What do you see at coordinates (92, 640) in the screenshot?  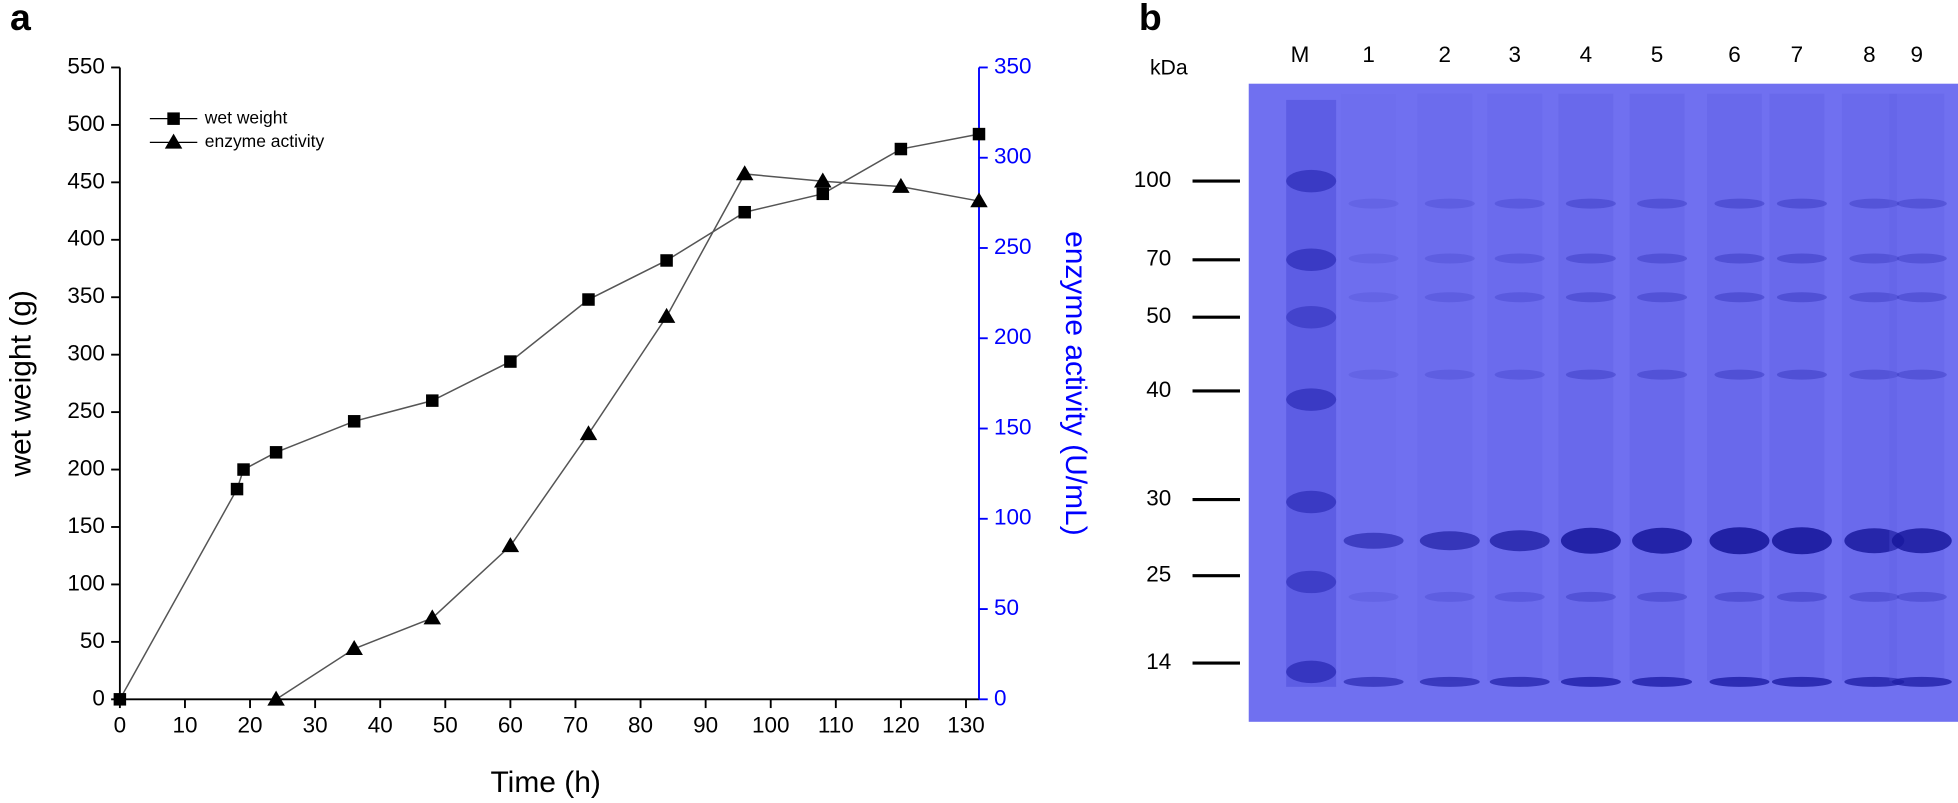 I see `y-tick-label: 50` at bounding box center [92, 640].